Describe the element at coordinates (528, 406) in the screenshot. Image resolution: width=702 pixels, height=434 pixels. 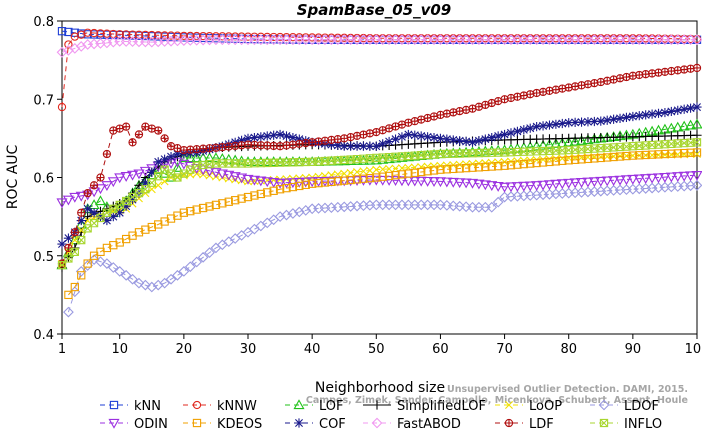
I see `legend-entry-loop: LoOP` at that location.